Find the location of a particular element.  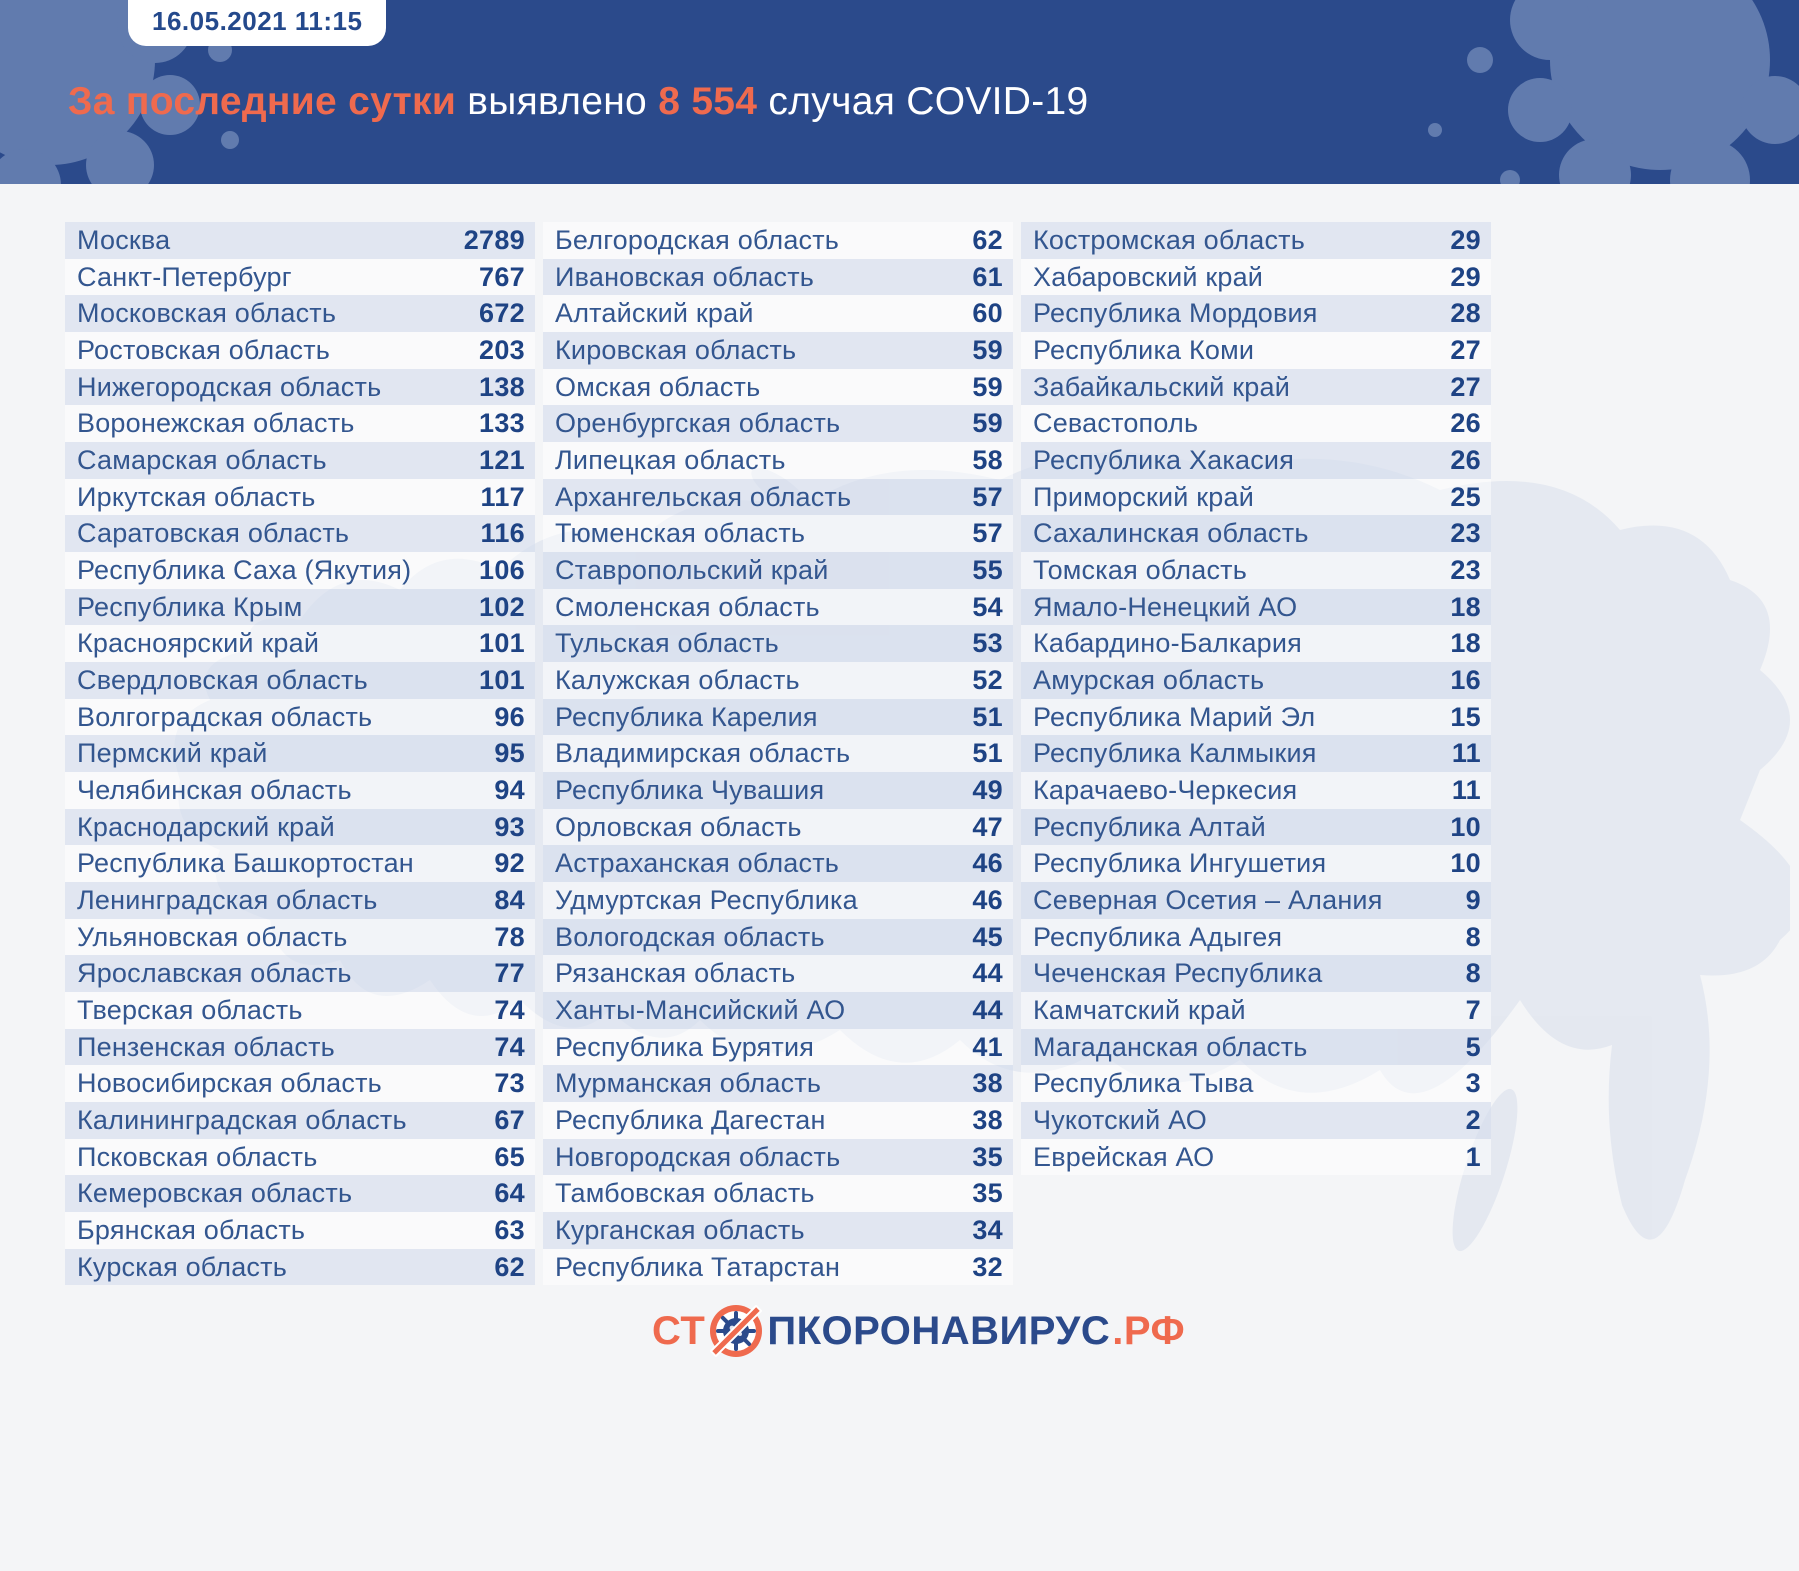

region-value: 767 is located at coordinates (502, 276).